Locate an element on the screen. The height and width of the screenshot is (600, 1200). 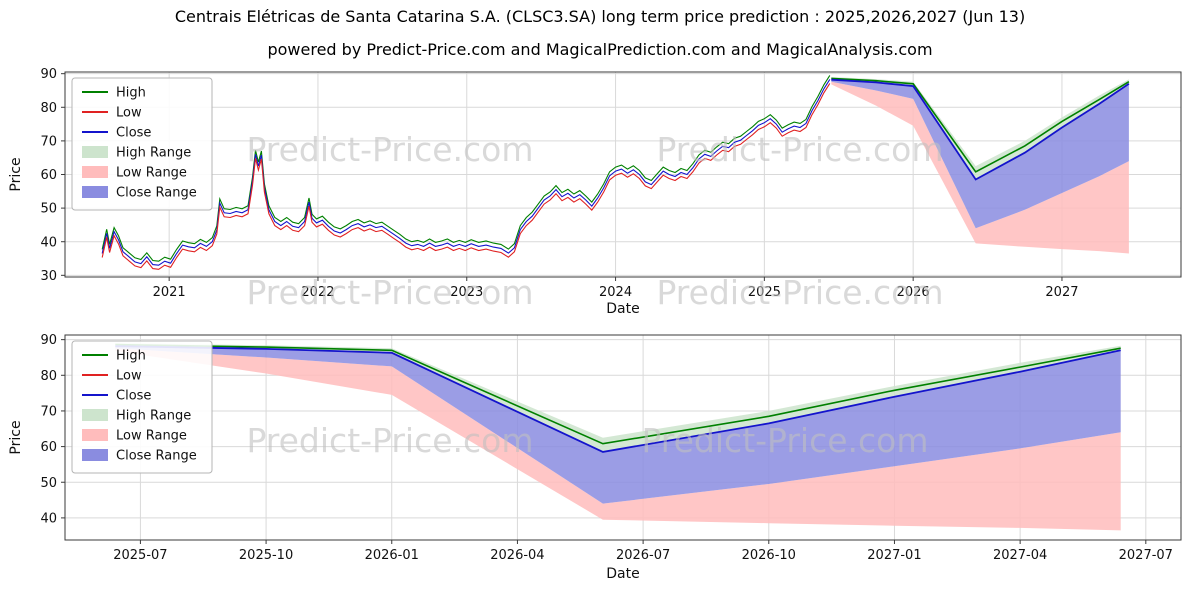
x-tick-label: 2025-10 is located at coordinates (266, 555).